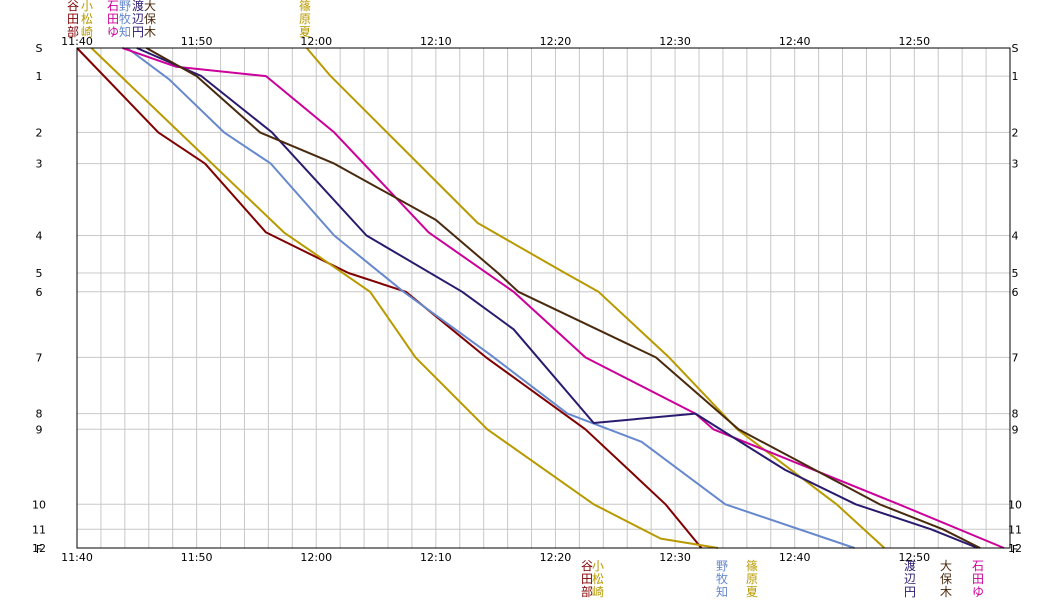  What do you see at coordinates (946, 579) in the screenshot?
I see `bottom-name-char: 保` at bounding box center [946, 579].